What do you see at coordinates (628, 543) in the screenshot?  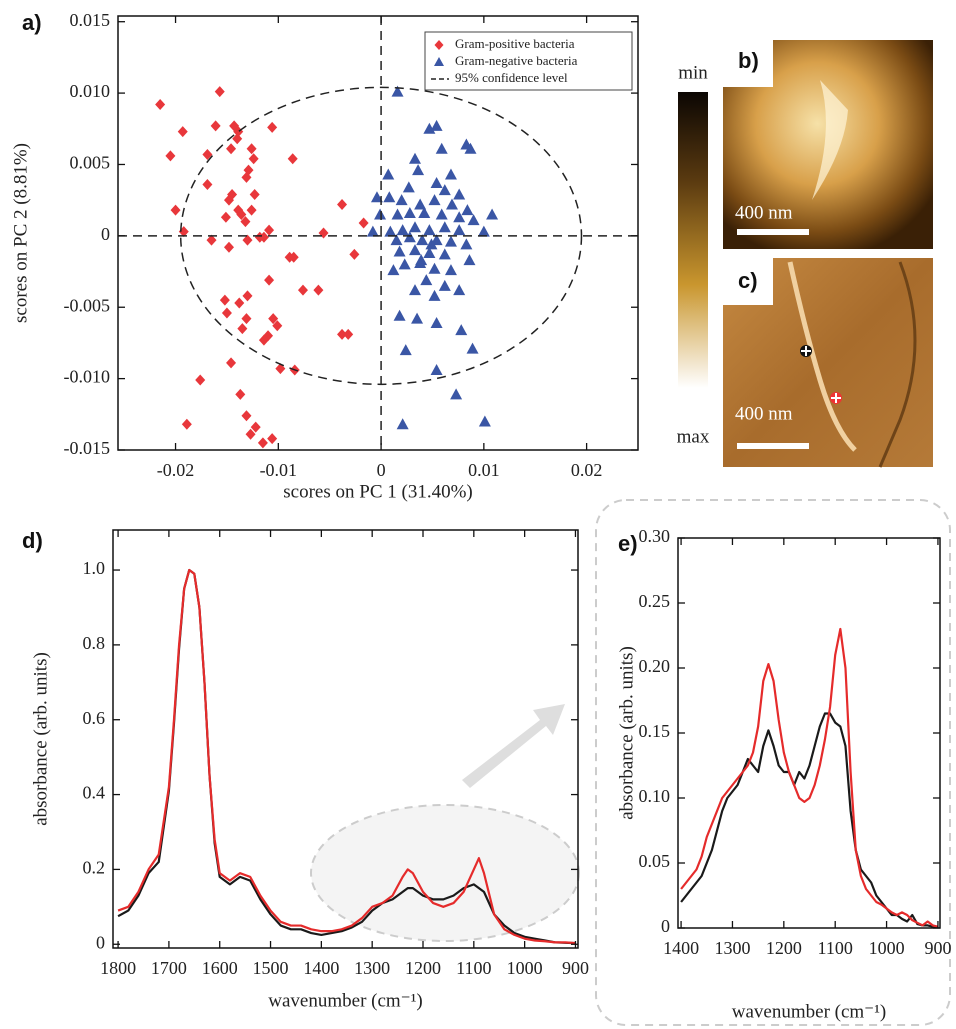 I see `panel-label: e)` at bounding box center [628, 543].